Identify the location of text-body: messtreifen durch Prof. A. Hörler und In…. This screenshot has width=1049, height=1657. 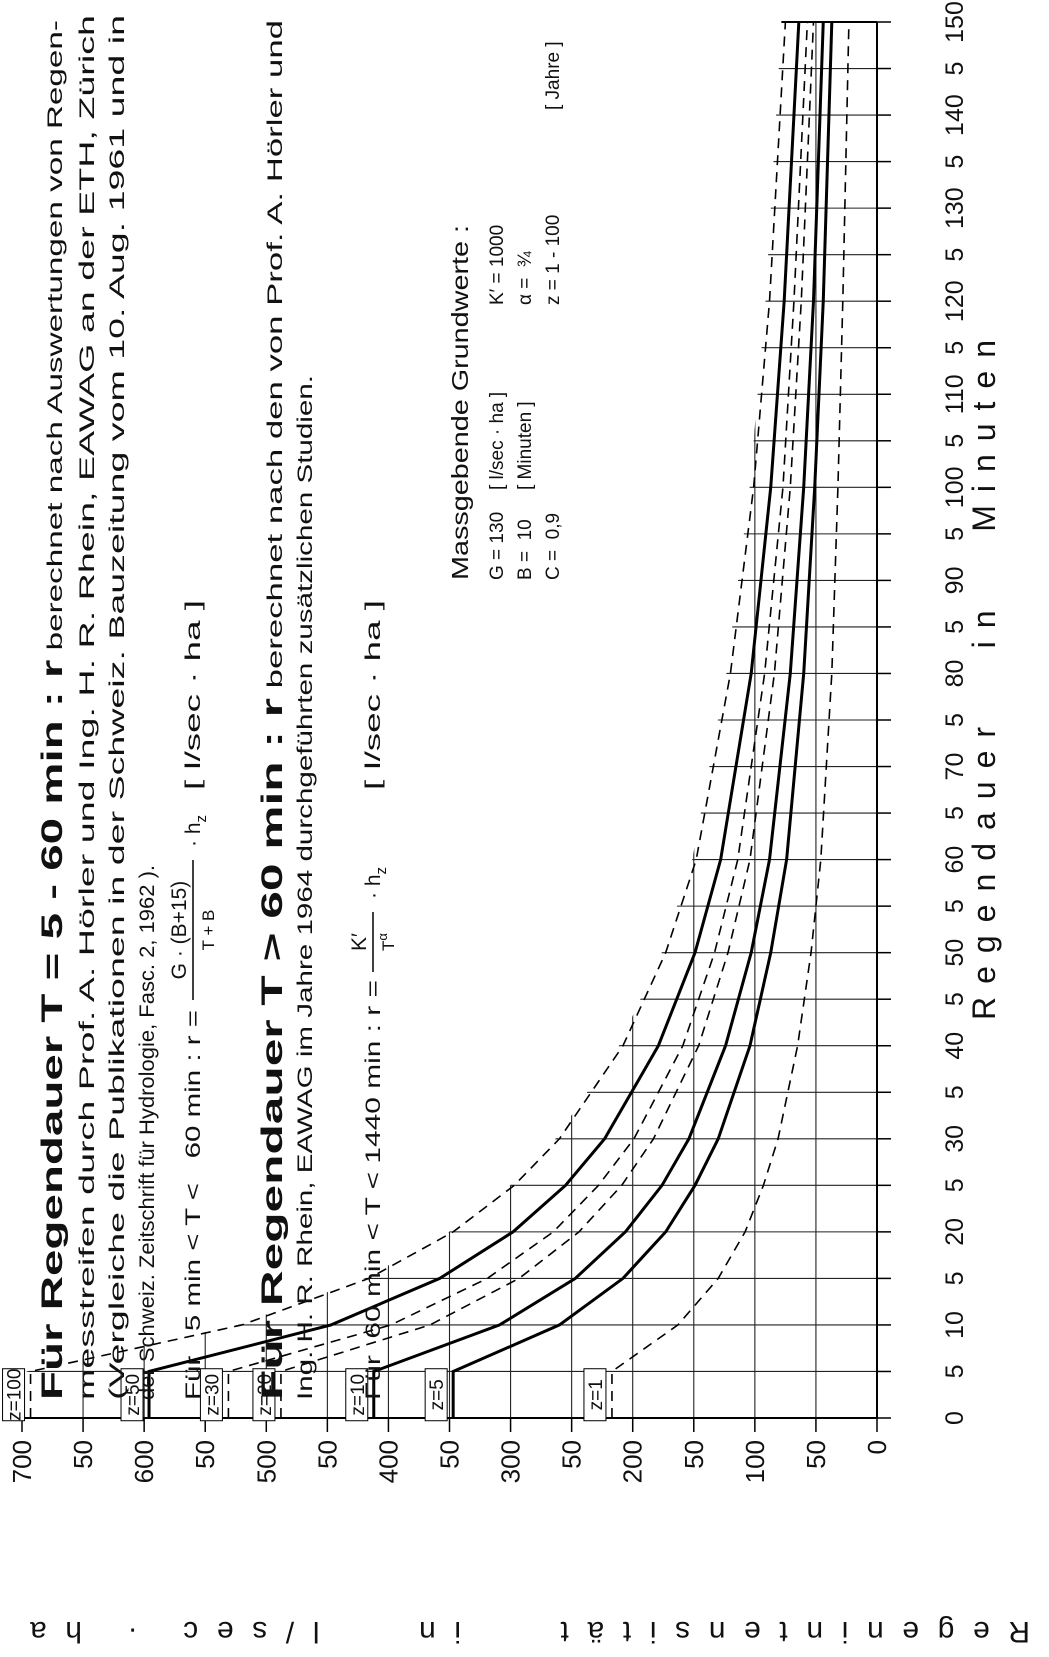
(87, 707).